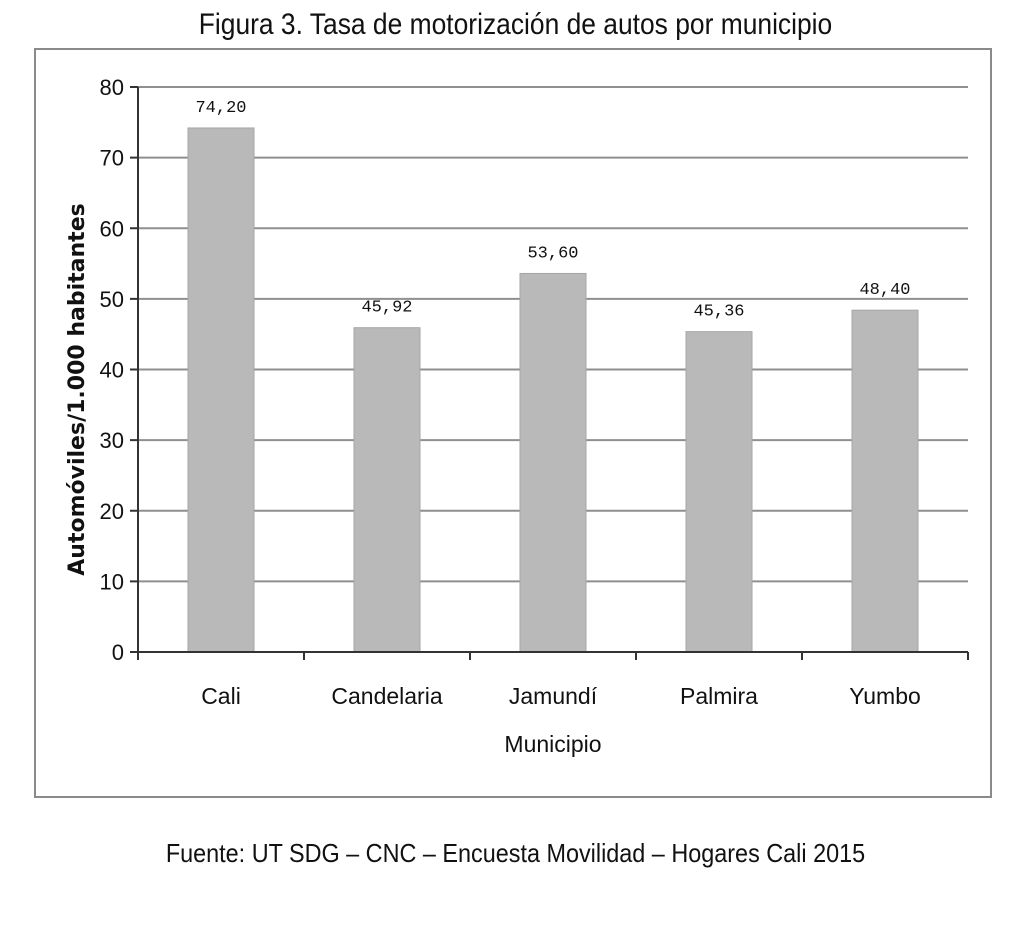 This screenshot has height=932, width=1031. Describe the element at coordinates (221, 696) in the screenshot. I see `x-category-label: Cali` at that location.